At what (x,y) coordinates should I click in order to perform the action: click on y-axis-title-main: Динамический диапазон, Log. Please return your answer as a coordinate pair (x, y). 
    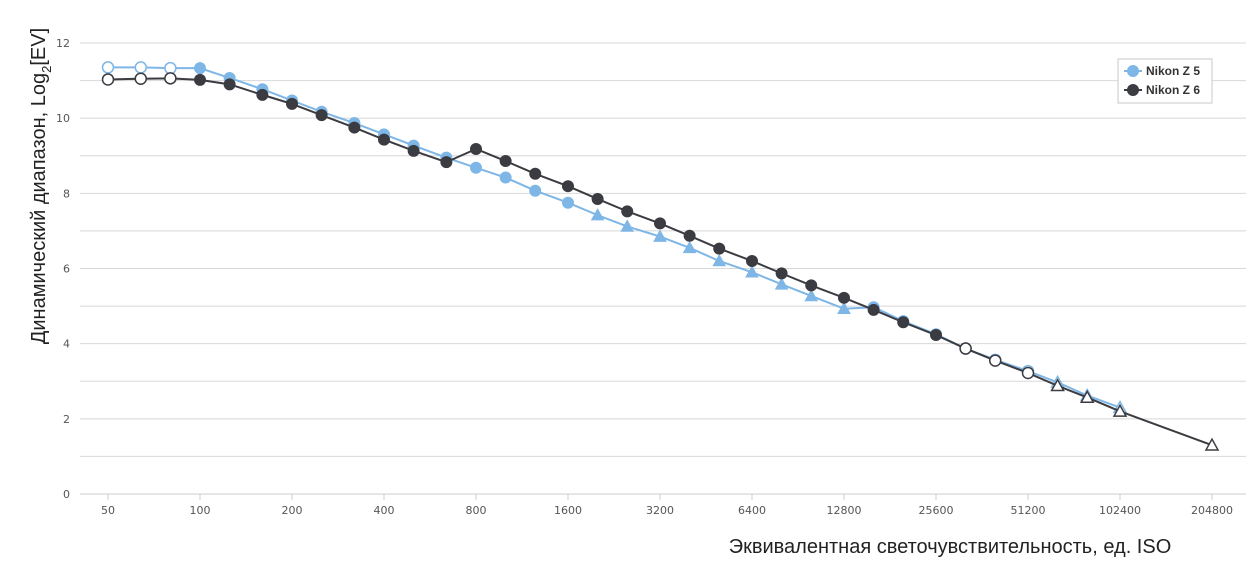
    Looking at the image, I should click on (39, 208).